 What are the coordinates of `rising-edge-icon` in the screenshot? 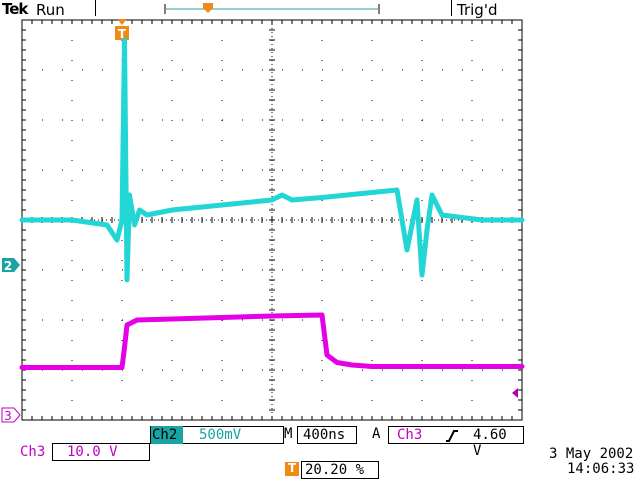 It's located at (452, 436).